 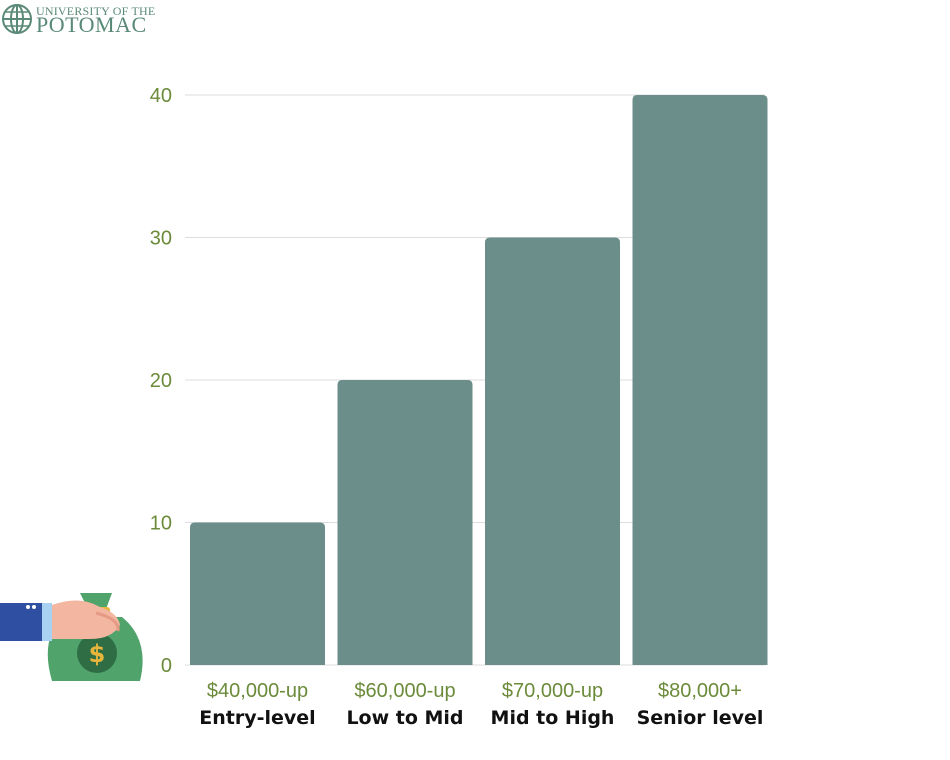 What do you see at coordinates (161, 381) in the screenshot?
I see `y-tick-label: 20` at bounding box center [161, 381].